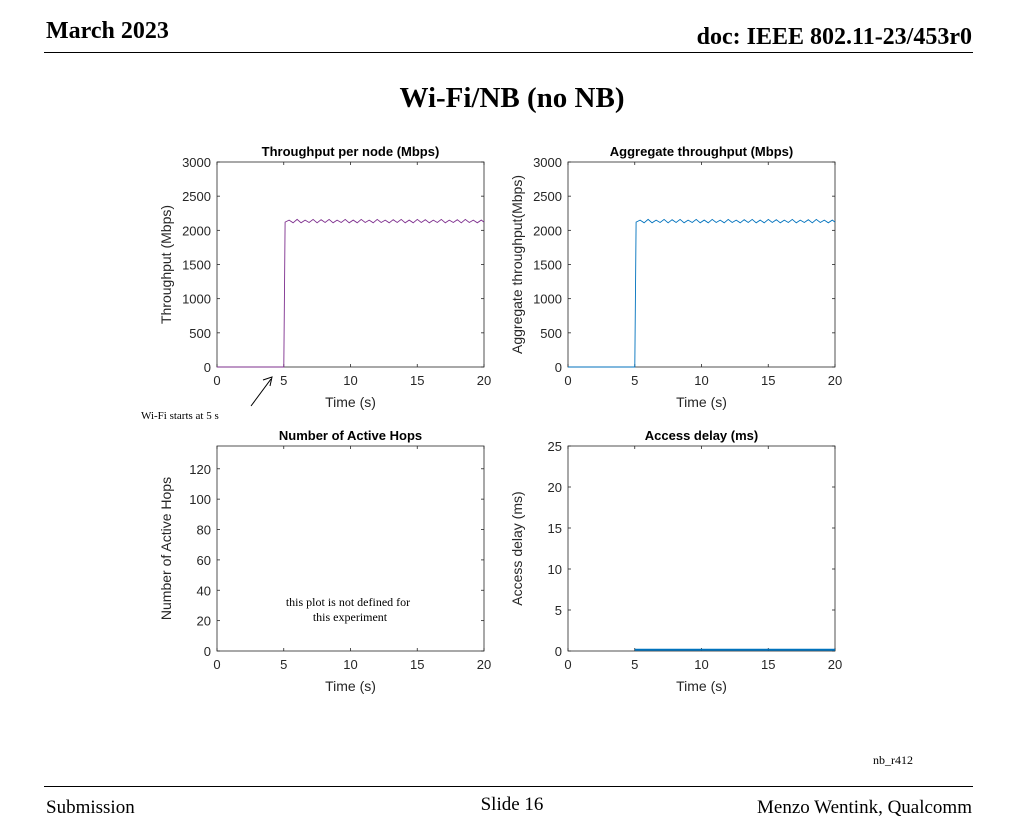  Describe the element at coordinates (261, 392) in the screenshot. I see `annotation-arrow` at that location.